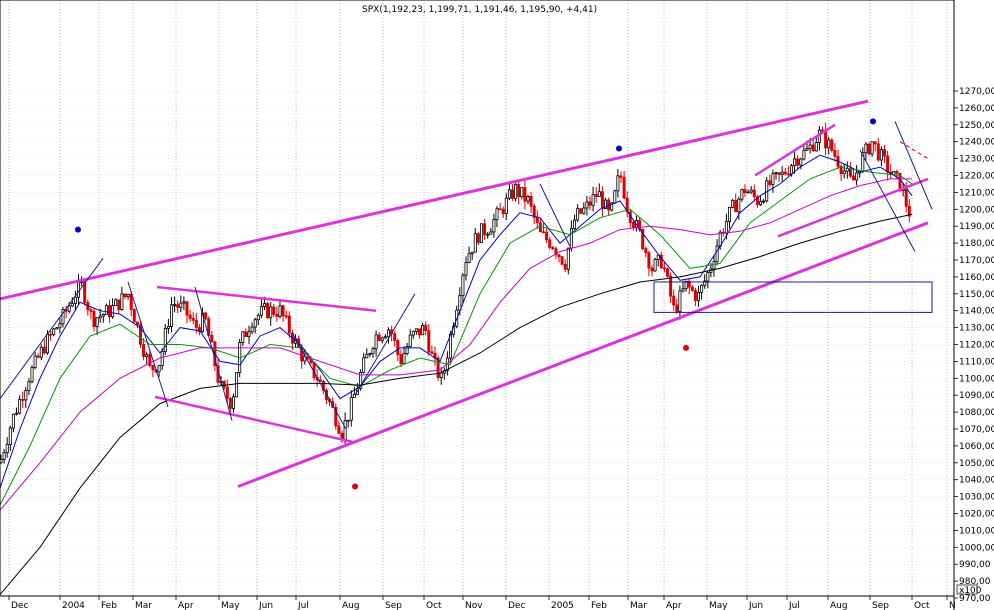 Image resolution: width=994 pixels, height=610 pixels. I want to click on y-tick-label: 990,00, so click(975, 565).